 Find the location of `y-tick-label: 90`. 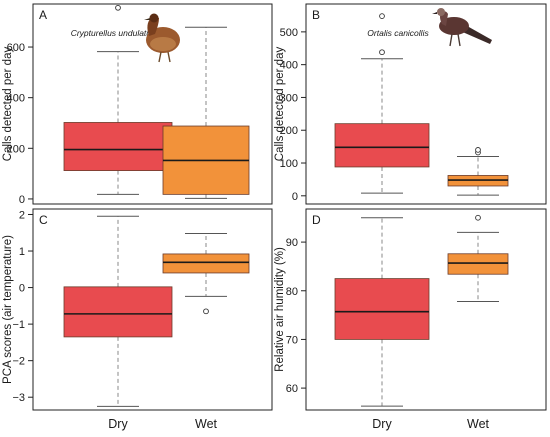

y-tick-label: 90 is located at coordinates (292, 243).